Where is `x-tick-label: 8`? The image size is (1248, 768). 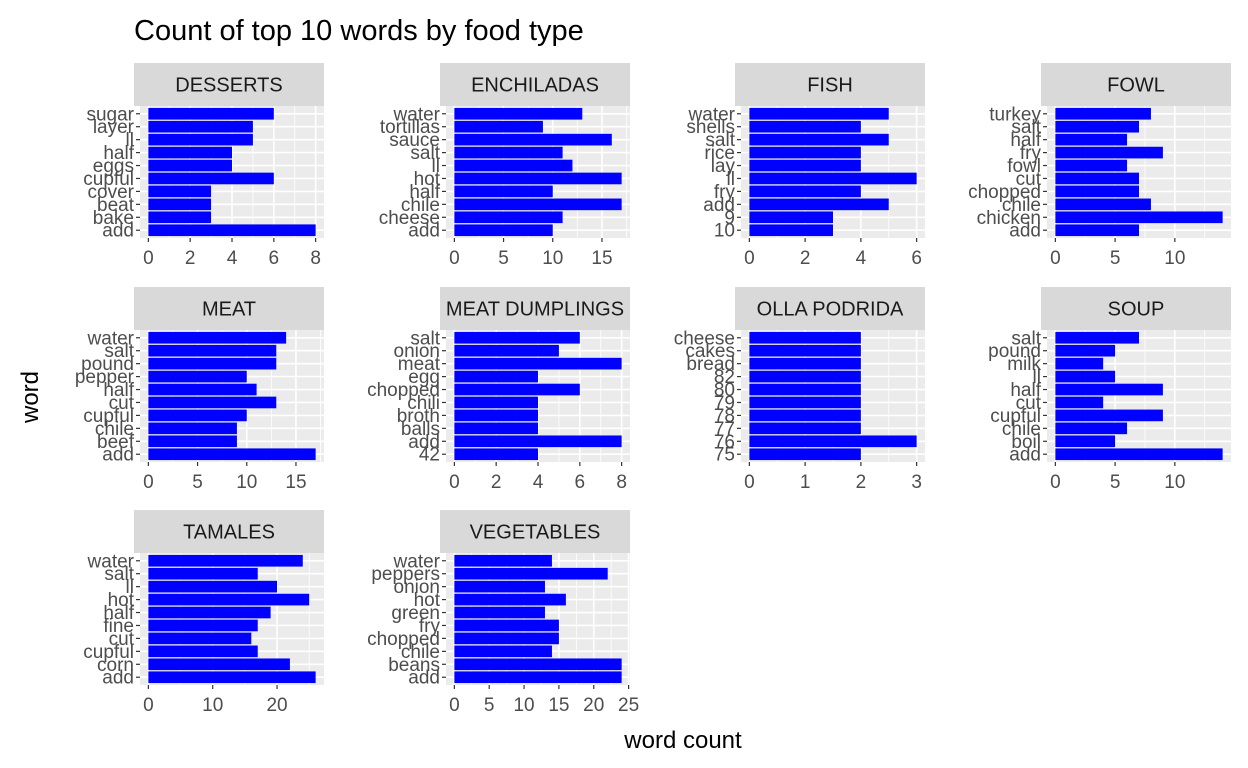 x-tick-label: 8 is located at coordinates (621, 482).